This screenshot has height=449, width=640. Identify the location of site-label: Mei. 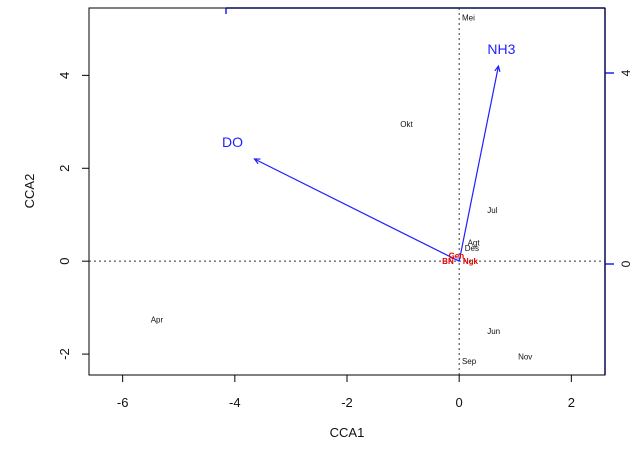
(468, 17).